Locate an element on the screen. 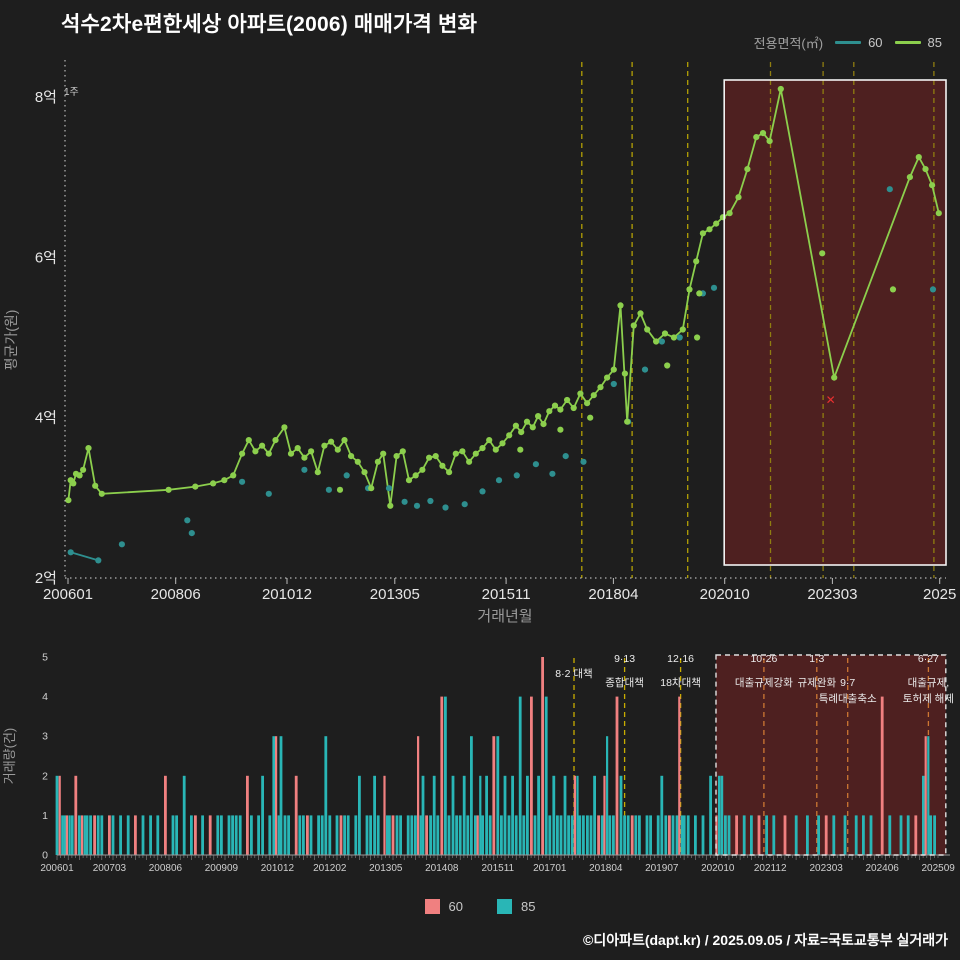  price-y-axis-title: 평균가(원) is located at coordinates (11, 340).